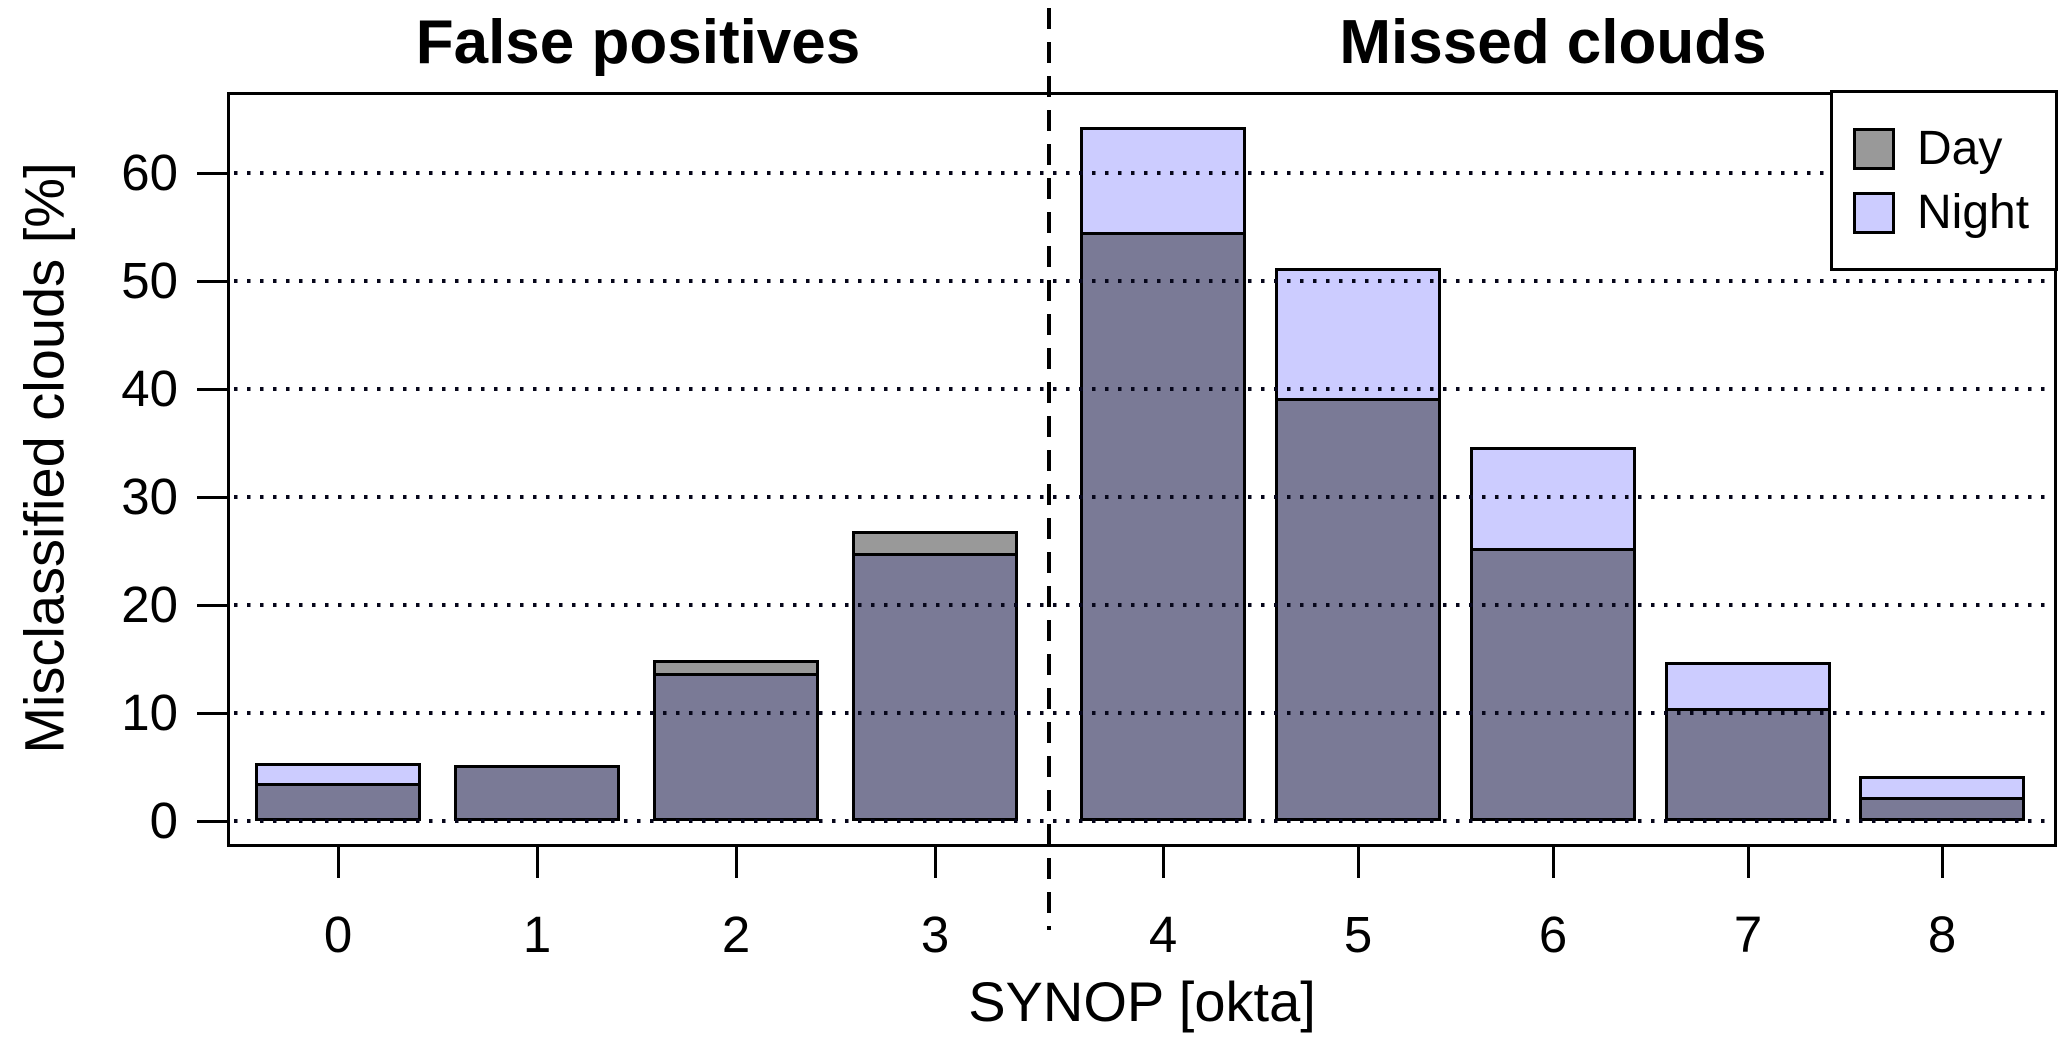 The image size is (2067, 1058). What do you see at coordinates (736, 667) in the screenshot?
I see `bar-2-top-segment` at bounding box center [736, 667].